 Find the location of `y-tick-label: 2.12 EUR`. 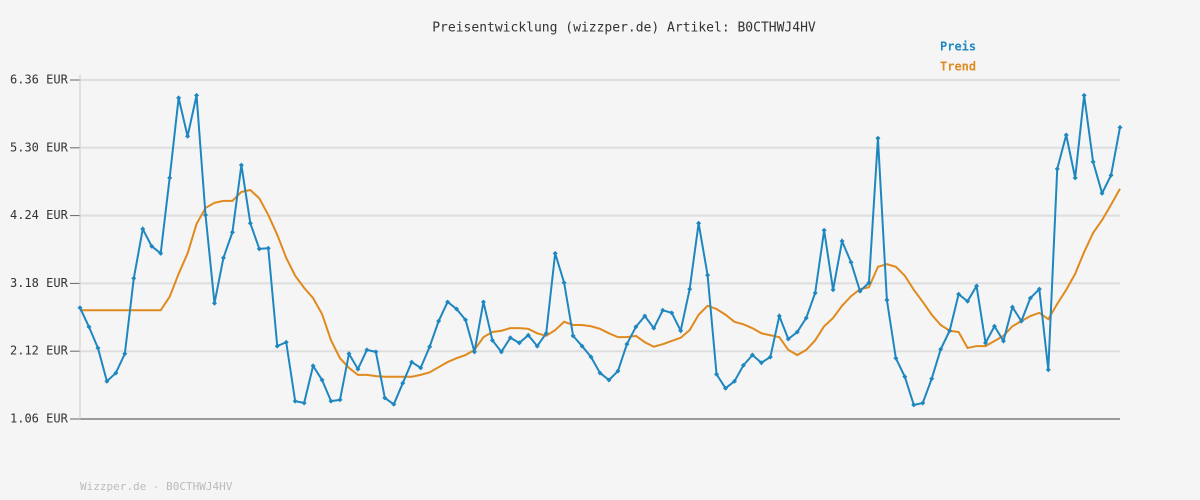

y-tick-label: 2.12 EUR is located at coordinates (39, 351).